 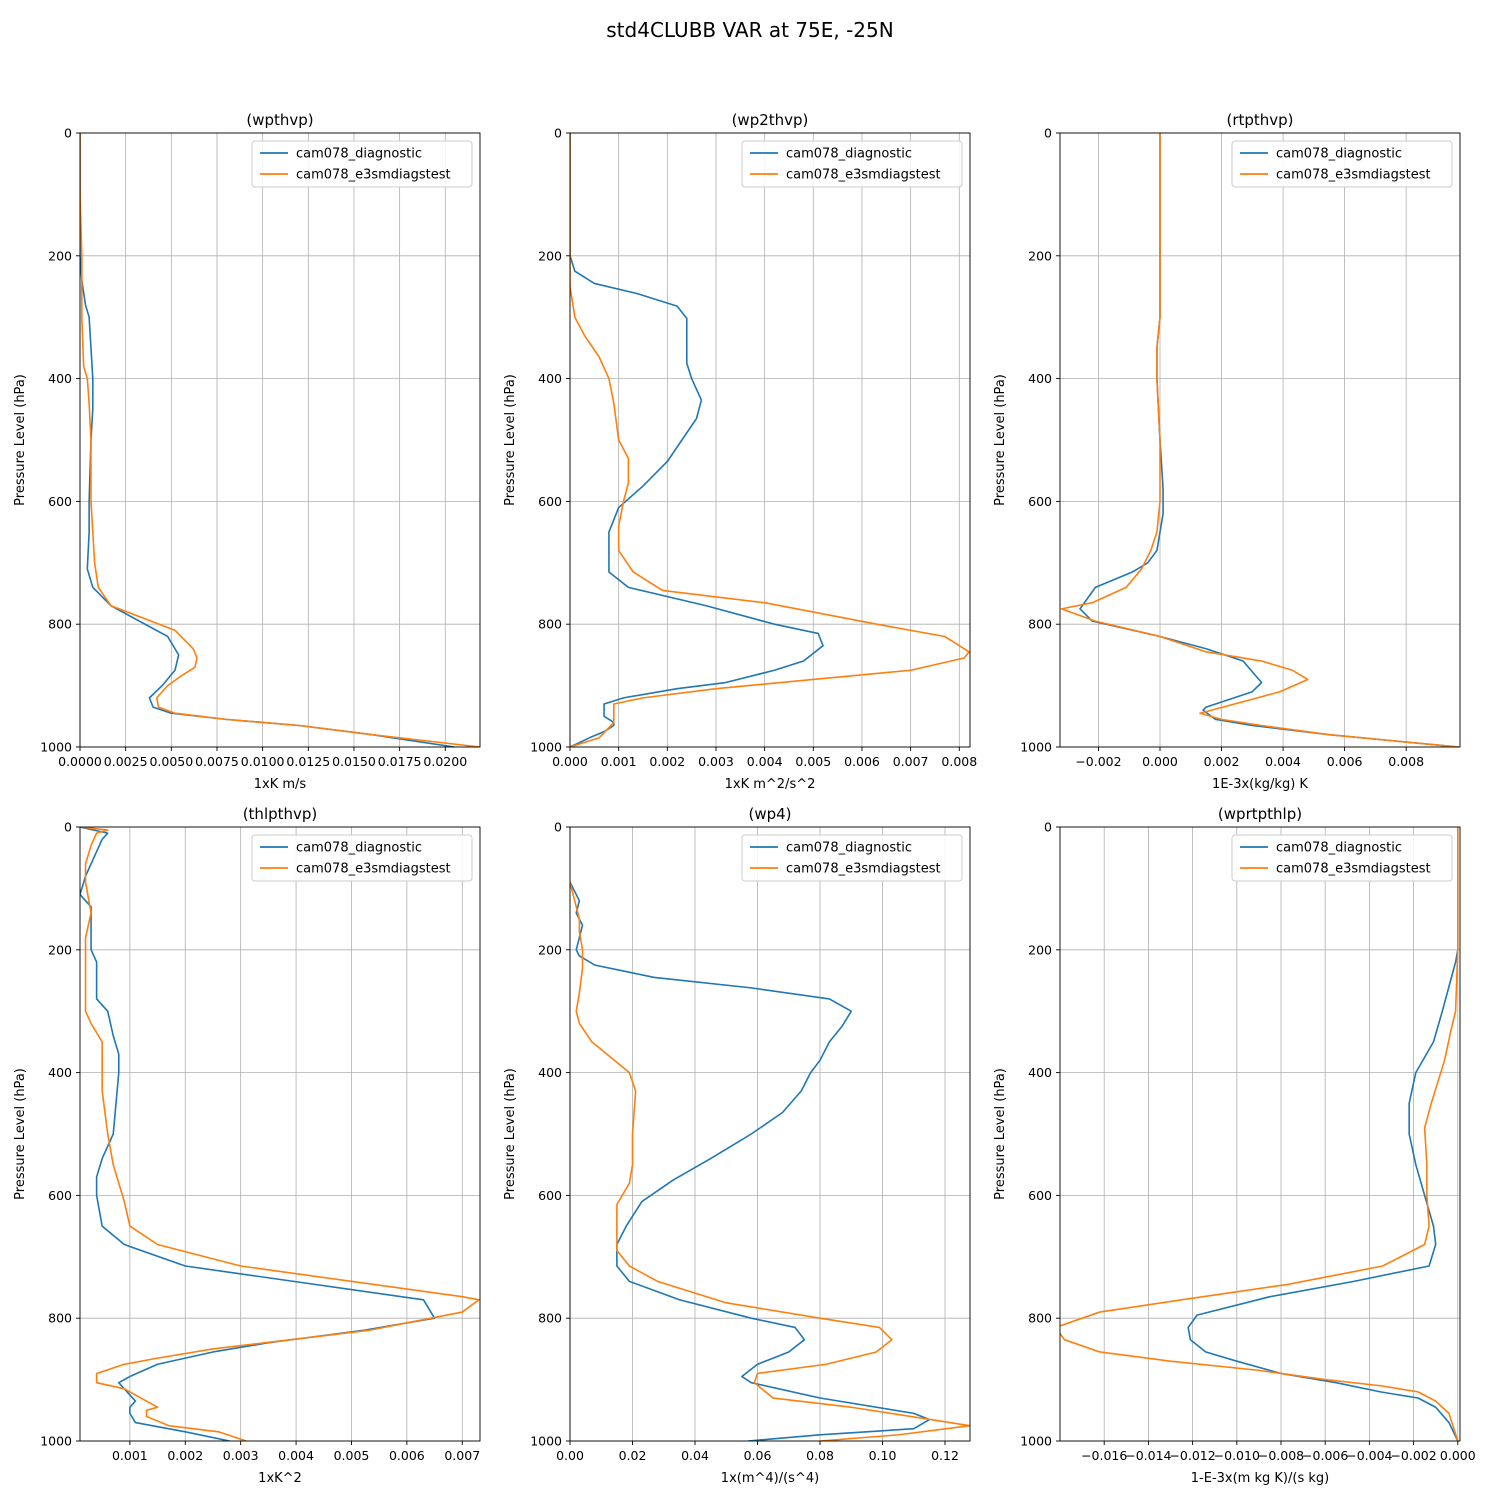 What do you see at coordinates (1237, 1455) in the screenshot?
I see `x-tick-label: −0.010` at bounding box center [1237, 1455].